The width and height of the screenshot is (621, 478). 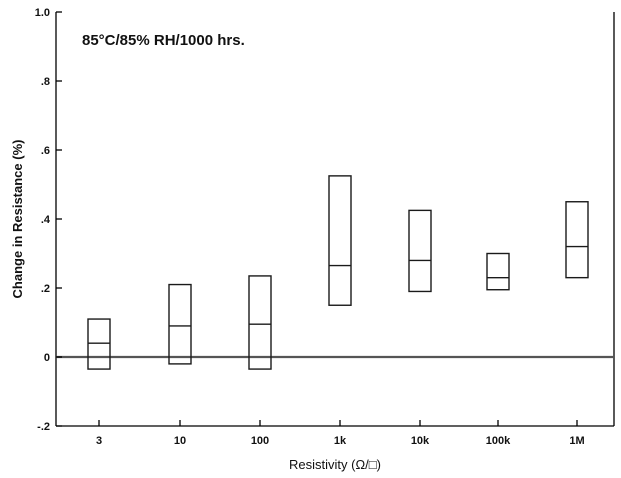 I want to click on x-tick-label: 100, so click(x=260, y=441).